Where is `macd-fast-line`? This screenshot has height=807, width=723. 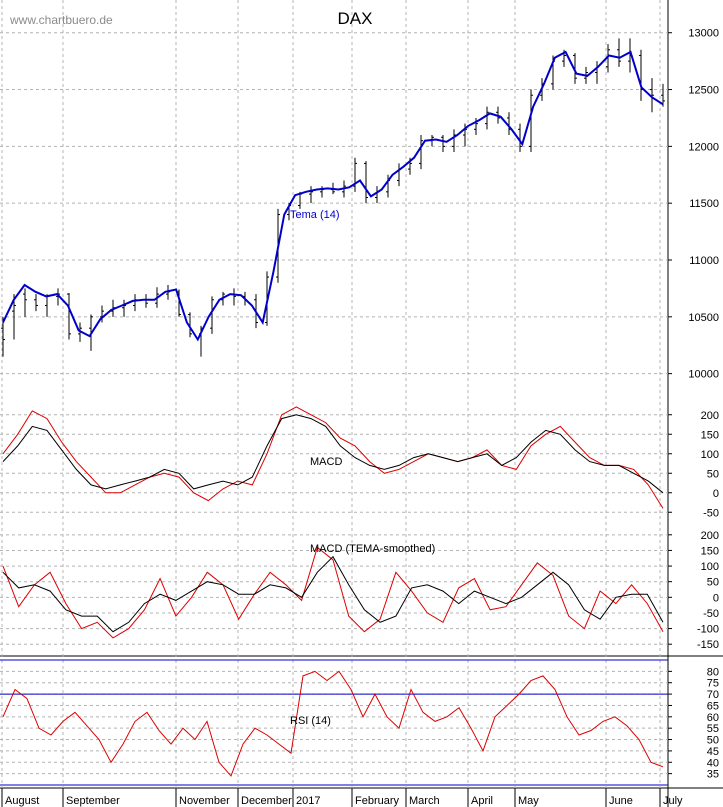 macd-fast-line is located at coordinates (333, 457).